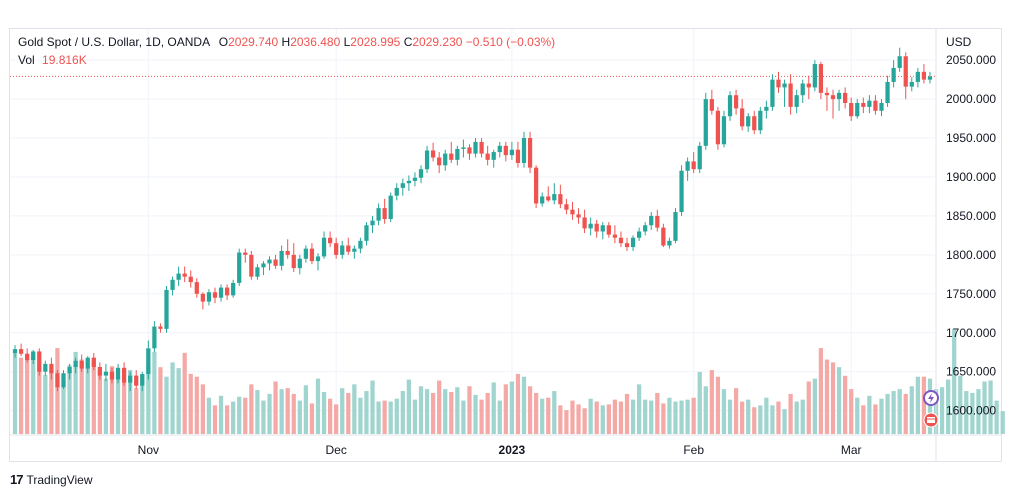  Describe the element at coordinates (59, 479) in the screenshot. I see `brand-name: TradingView` at that location.